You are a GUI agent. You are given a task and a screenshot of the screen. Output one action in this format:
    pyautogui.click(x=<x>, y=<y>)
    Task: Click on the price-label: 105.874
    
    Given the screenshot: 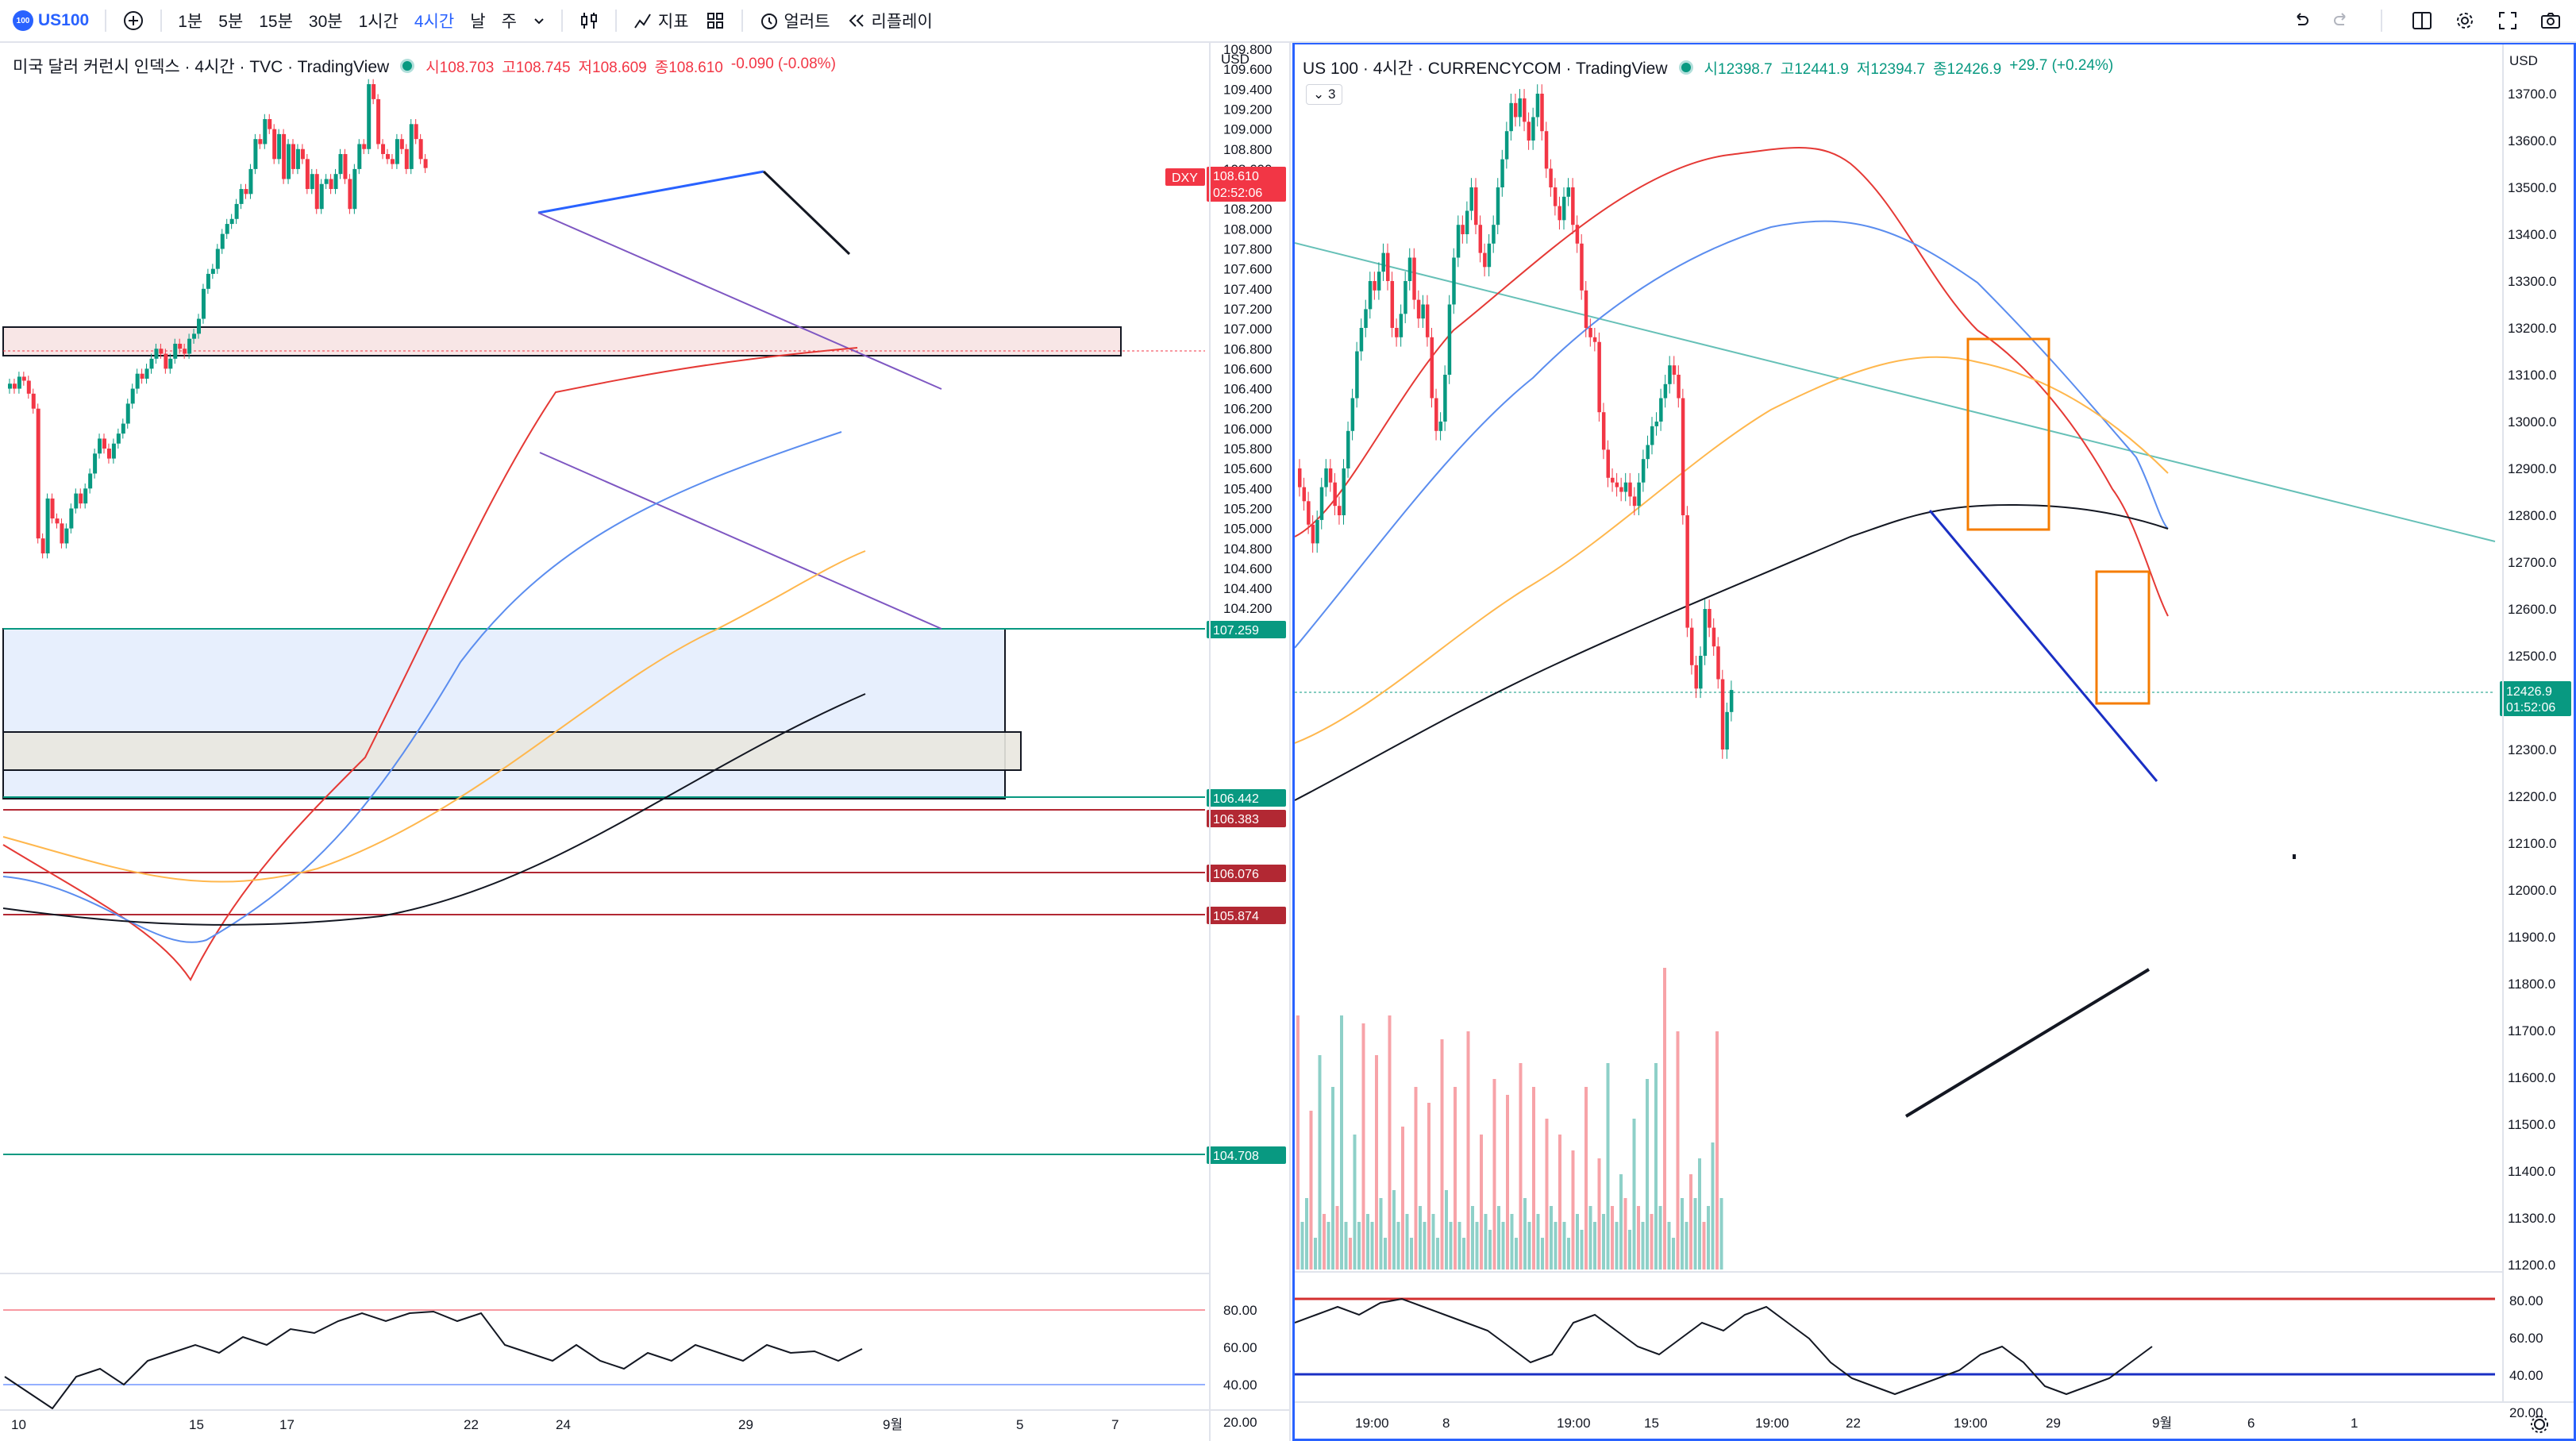 What is the action you would take?
    pyautogui.click(x=1246, y=915)
    